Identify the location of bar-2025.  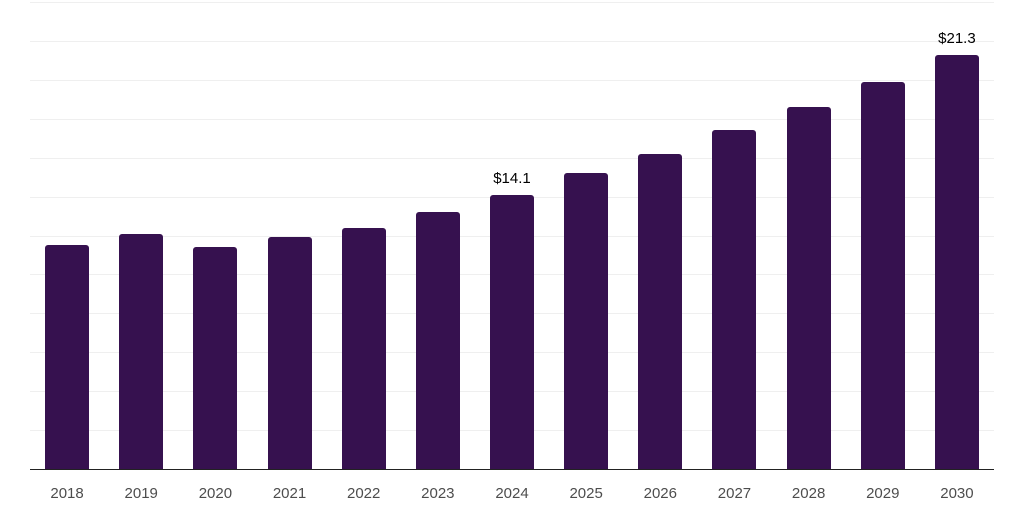
(586, 321).